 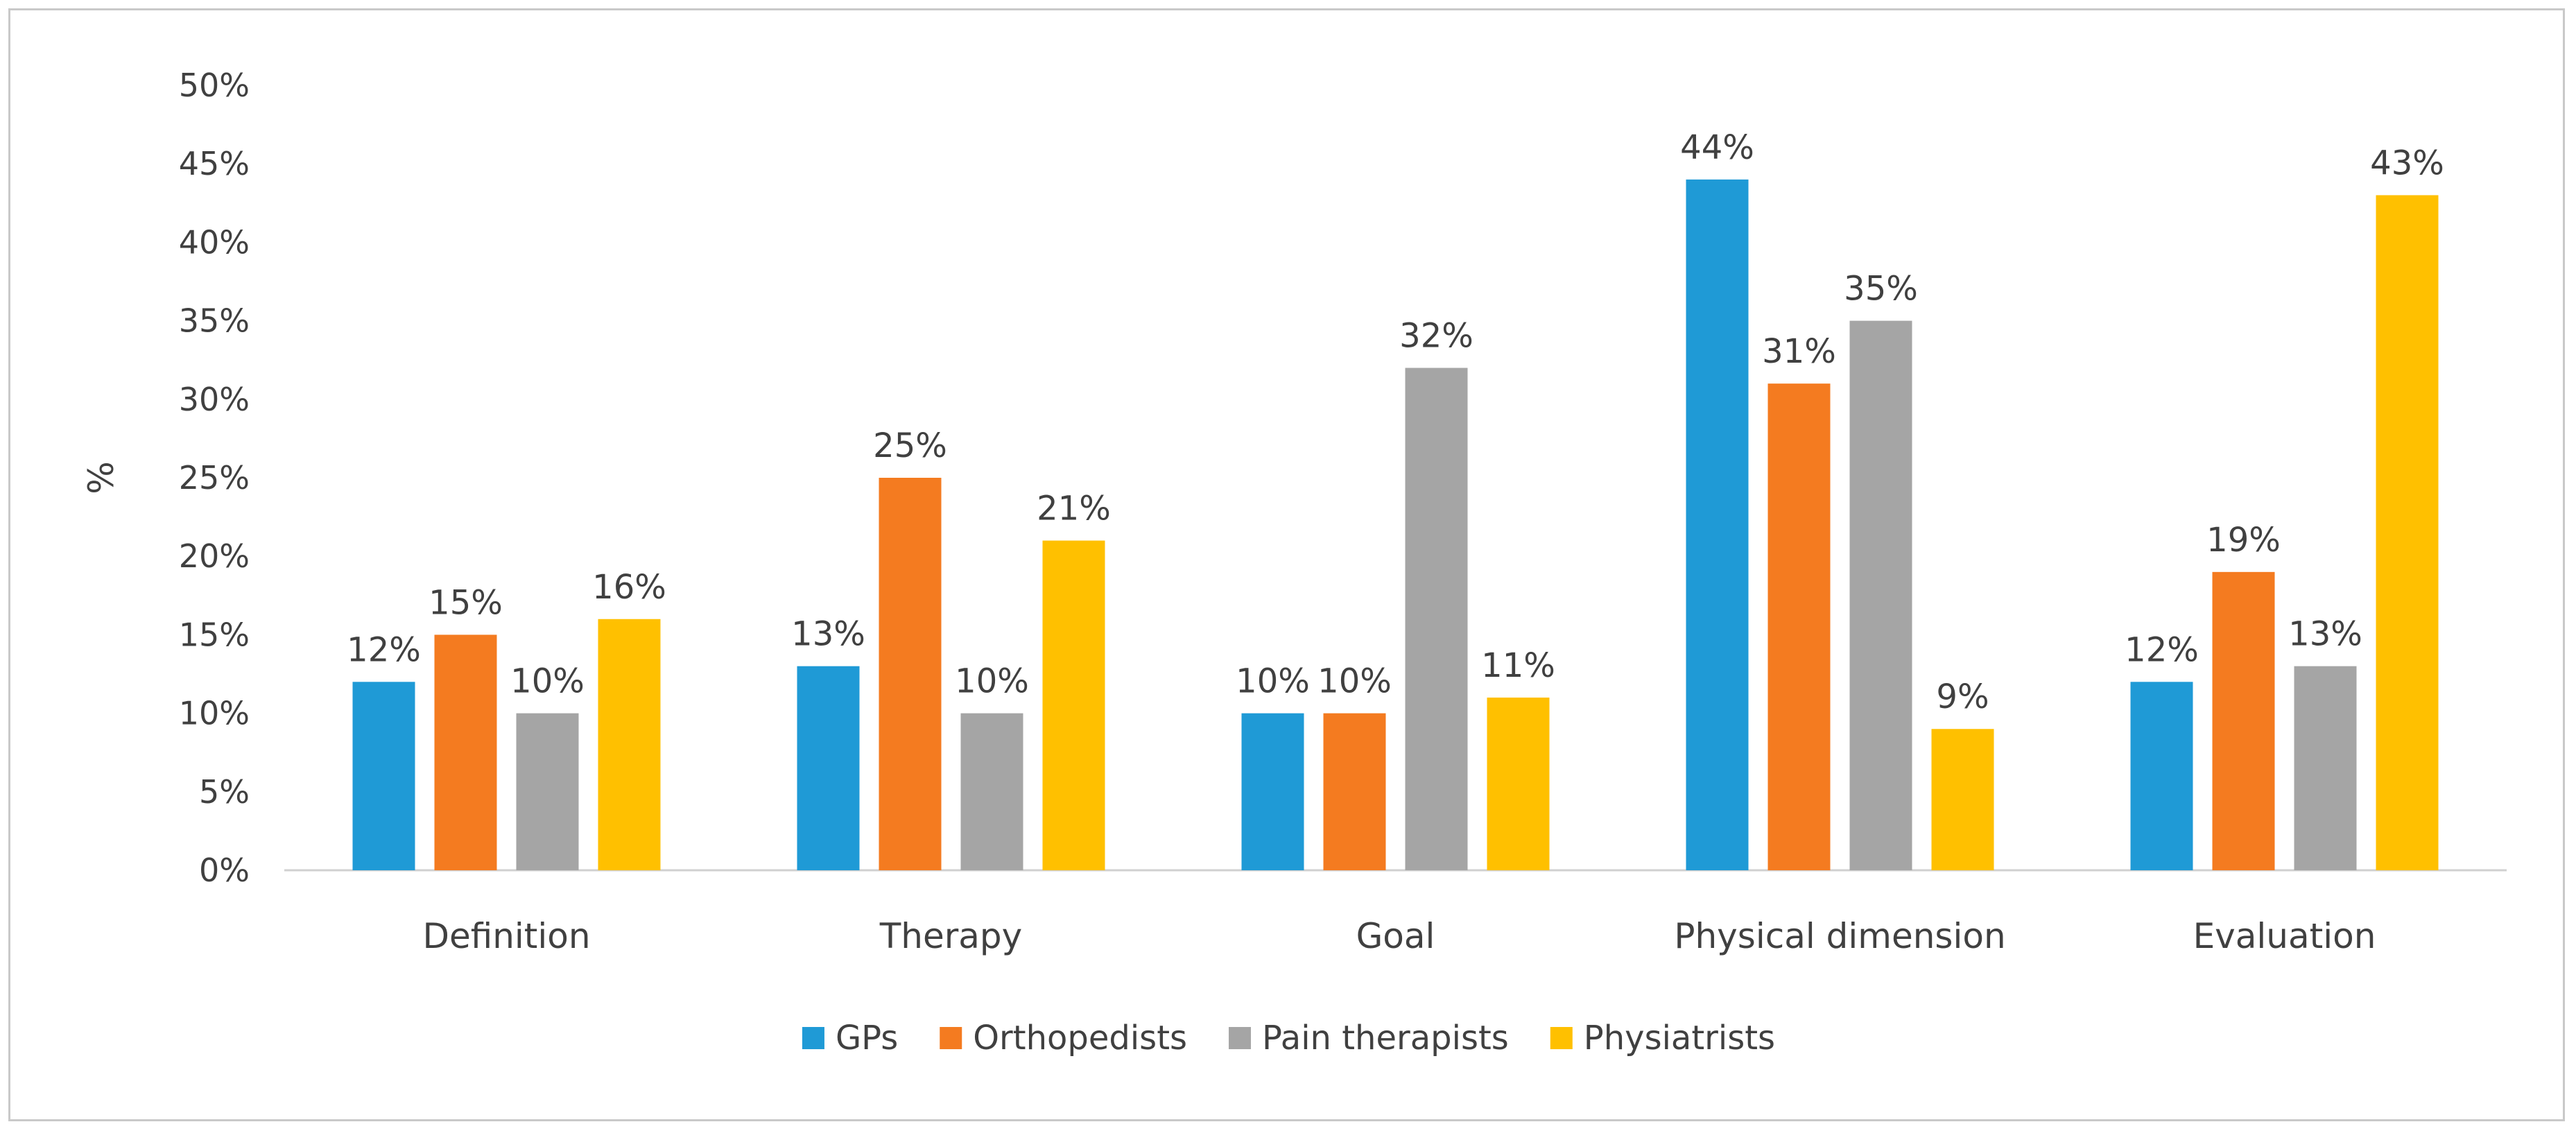 I want to click on data-label: 11%, so click(x=1518, y=665).